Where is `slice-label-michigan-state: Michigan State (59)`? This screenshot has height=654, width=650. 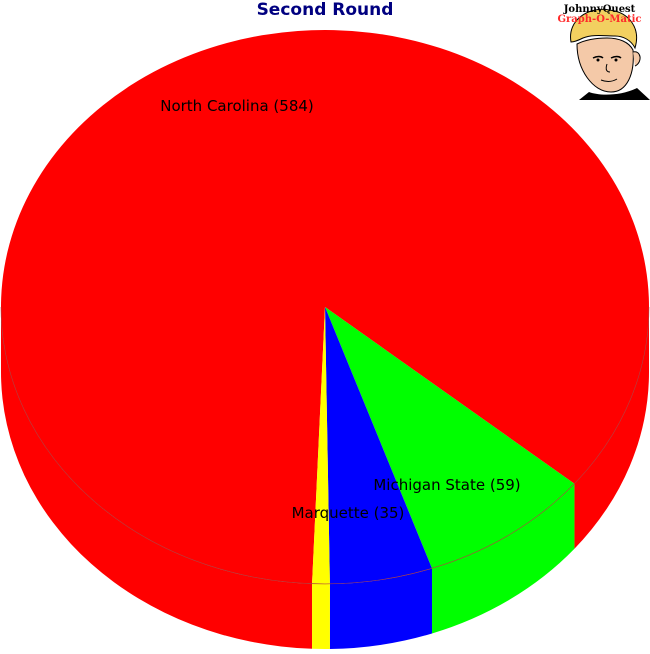 slice-label-michigan-state: Michigan State (59) is located at coordinates (446, 485).